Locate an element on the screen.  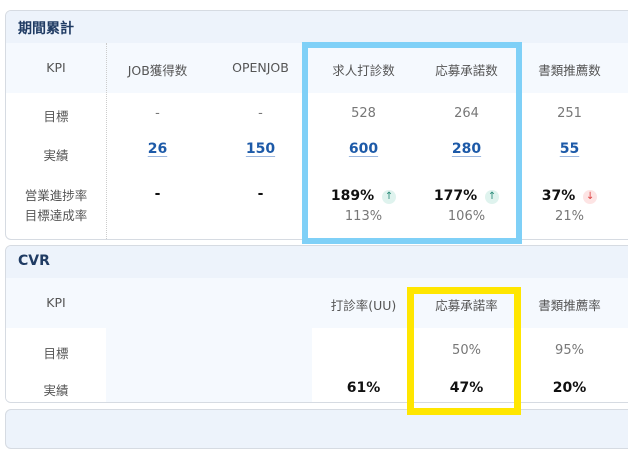
rate-labels: 営業進捗率目標達成率 is located at coordinates (56, 206).